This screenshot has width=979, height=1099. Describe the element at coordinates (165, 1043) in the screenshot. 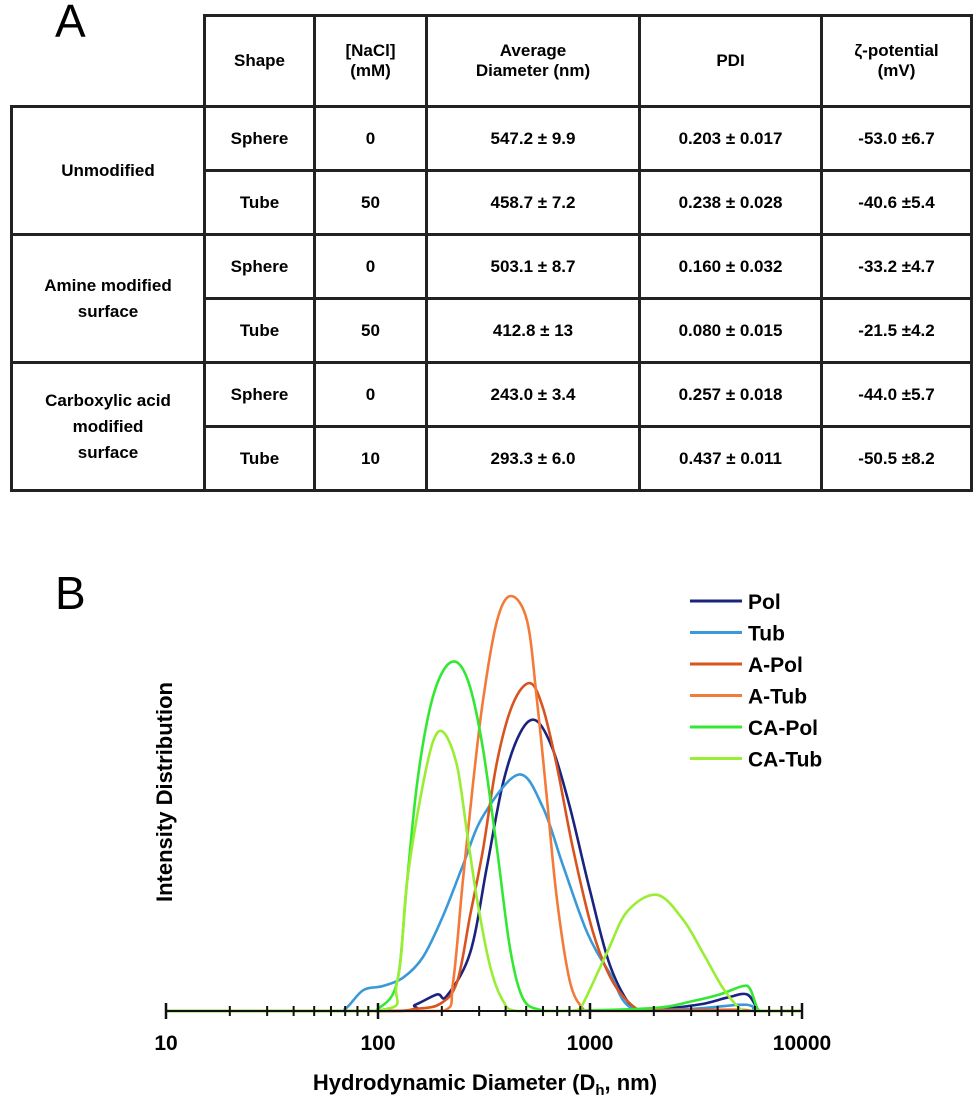

I see `x-tick-label: 10` at that location.